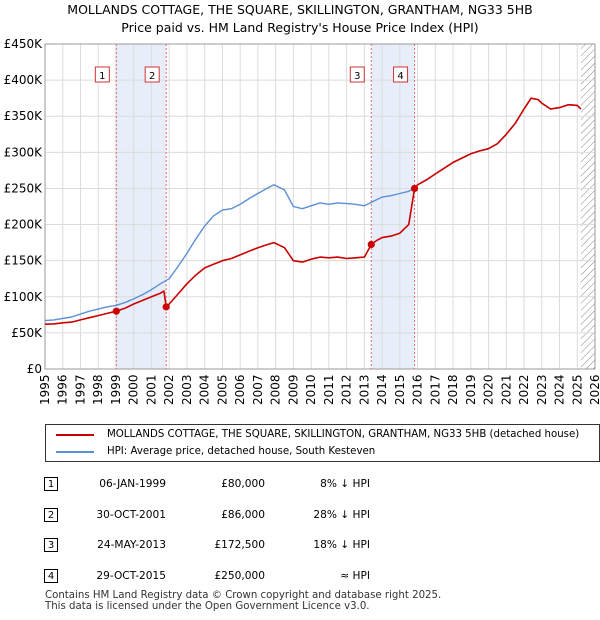 The image size is (600, 620). I want to click on x-tick-label: 1996, so click(63, 389).